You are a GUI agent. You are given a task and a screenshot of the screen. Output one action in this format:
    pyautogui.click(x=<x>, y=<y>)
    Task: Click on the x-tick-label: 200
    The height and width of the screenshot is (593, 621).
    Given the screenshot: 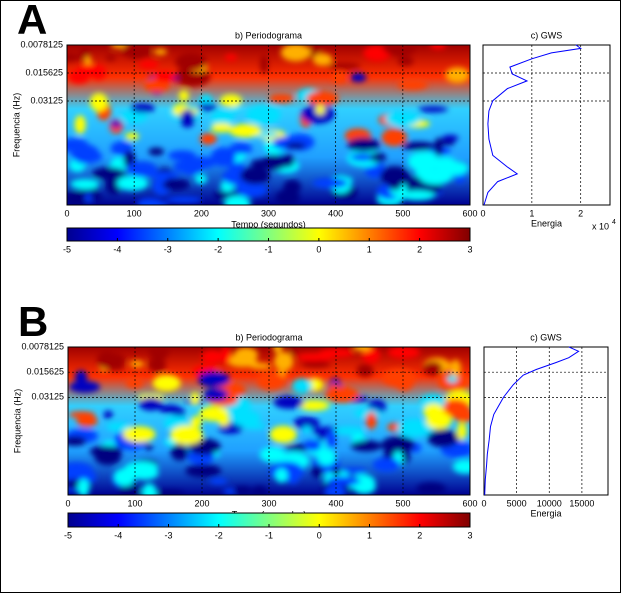 What is the action you would take?
    pyautogui.click(x=201, y=213)
    